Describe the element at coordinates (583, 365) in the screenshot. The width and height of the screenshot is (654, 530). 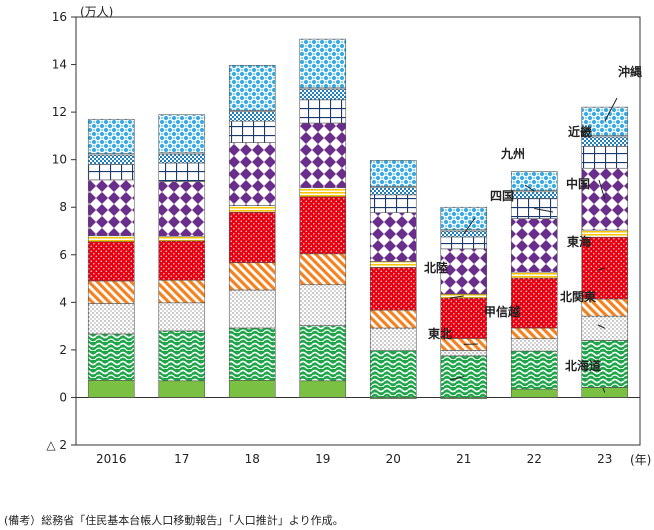
I see `region-label: 北海道` at that location.